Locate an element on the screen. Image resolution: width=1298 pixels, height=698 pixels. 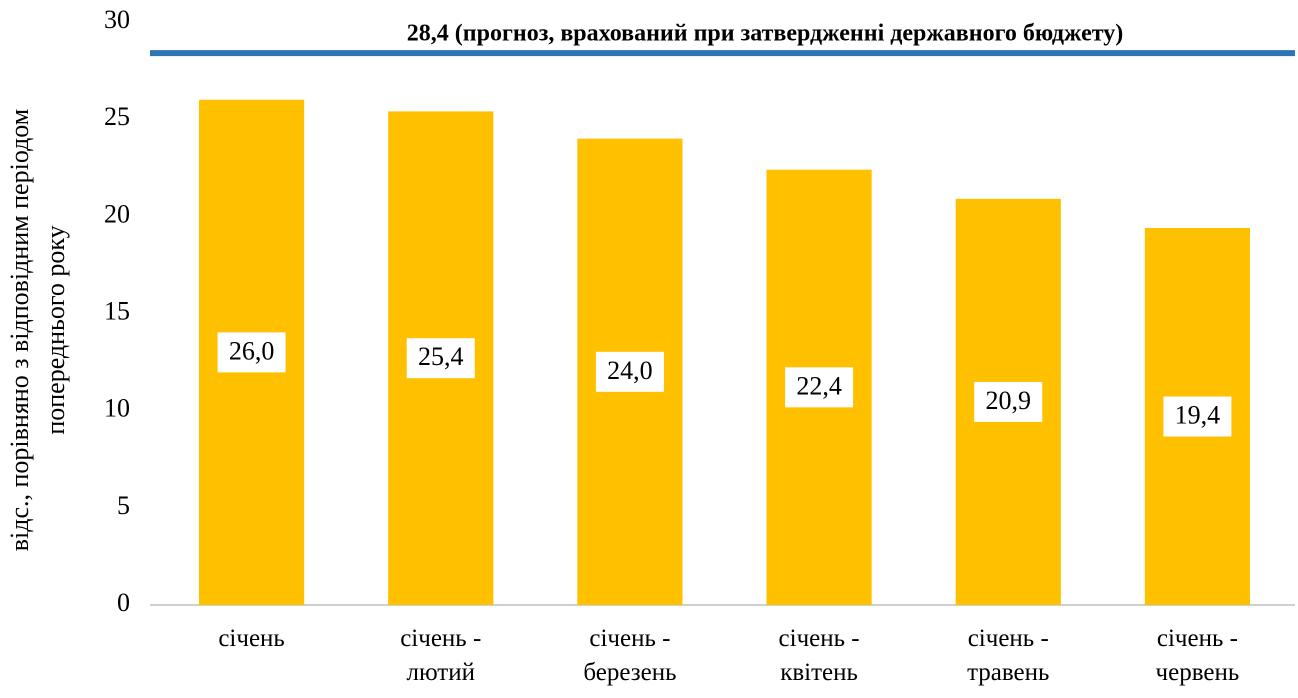
y-tick-label: 0 is located at coordinates (123, 602).